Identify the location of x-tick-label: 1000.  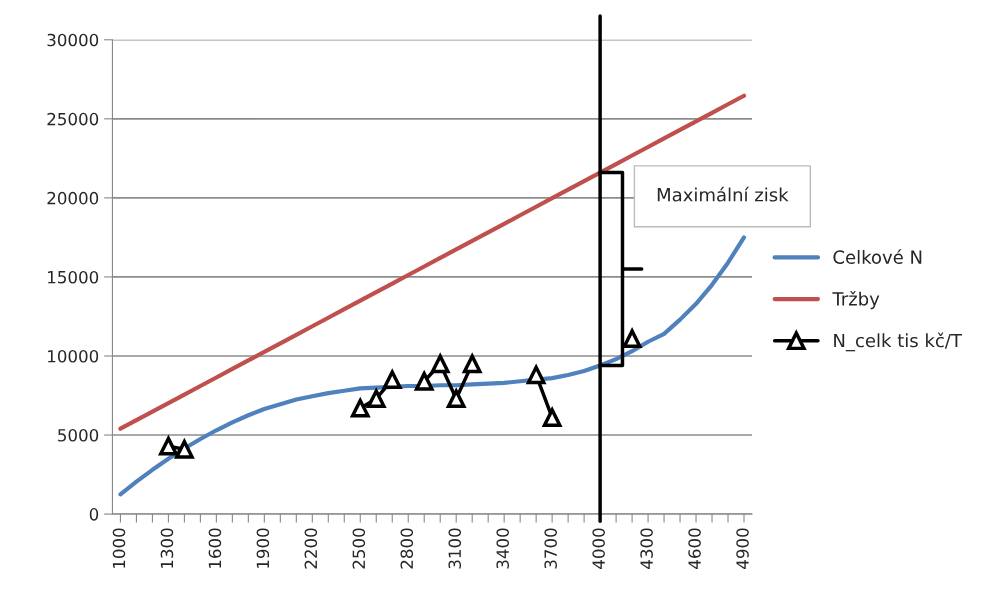
(119, 548).